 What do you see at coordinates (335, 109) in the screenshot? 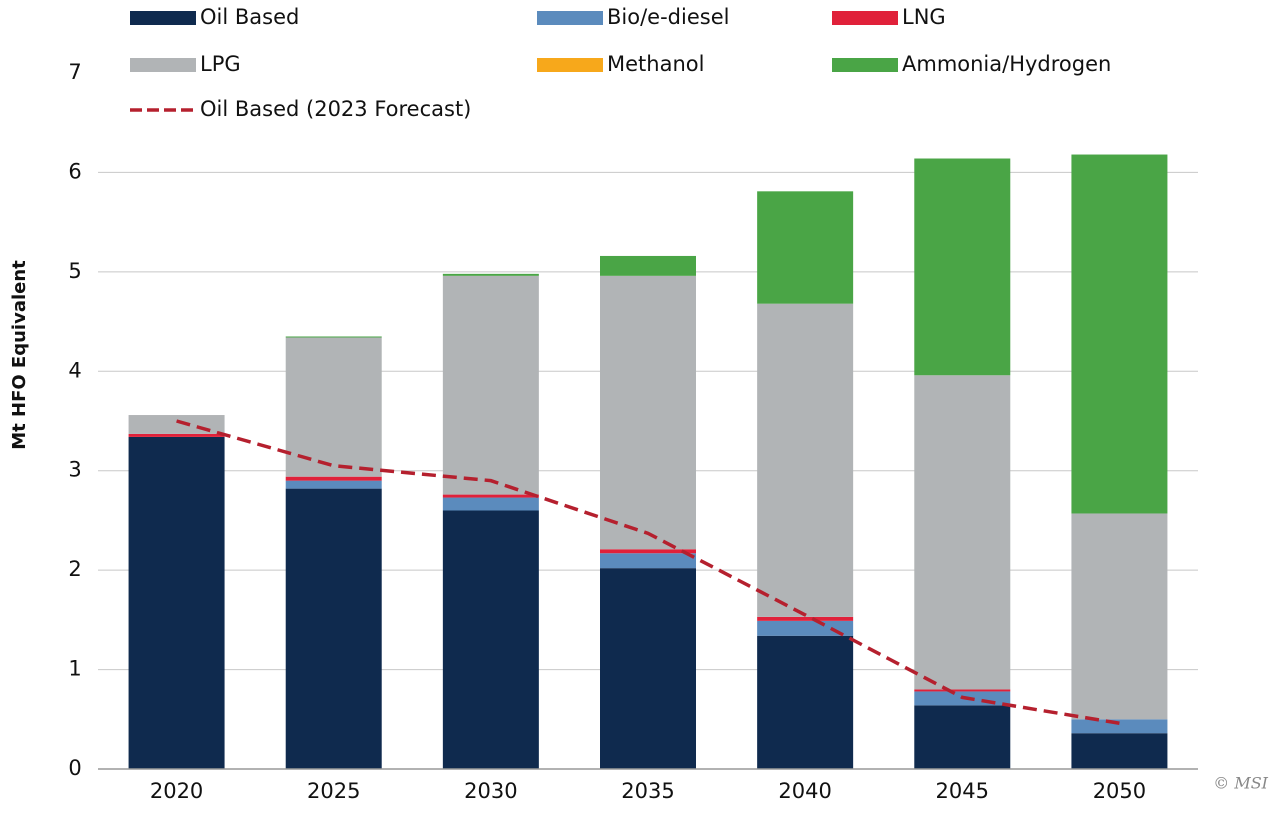
I see `legend-label: Oil Based (2023 Forecast)` at bounding box center [335, 109].